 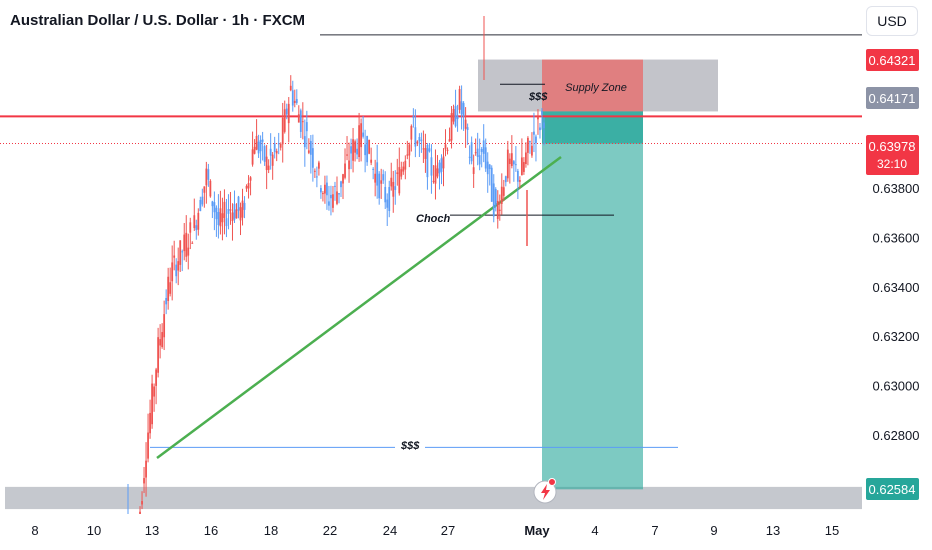 I want to click on price-axis-background, so click(x=897, y=257).